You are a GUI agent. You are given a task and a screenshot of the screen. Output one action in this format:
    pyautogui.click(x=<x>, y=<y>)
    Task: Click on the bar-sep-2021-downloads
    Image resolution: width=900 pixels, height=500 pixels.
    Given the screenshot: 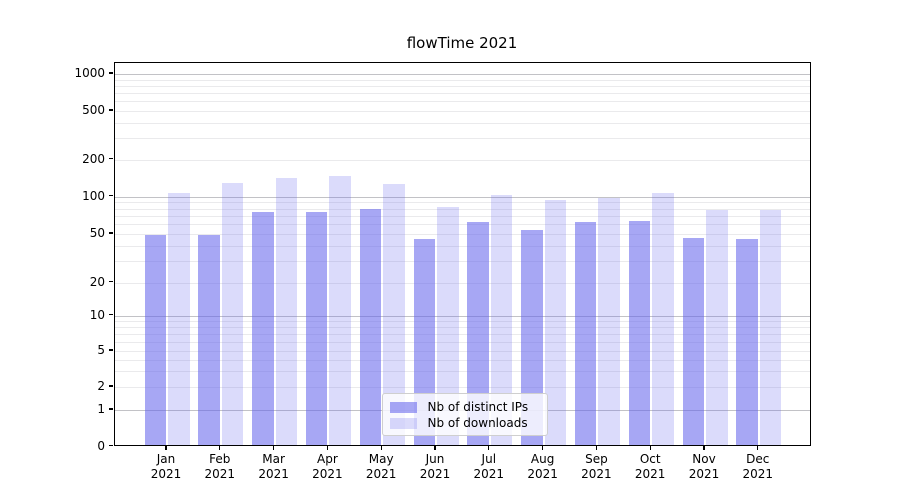 What is the action you would take?
    pyautogui.click(x=609, y=321)
    